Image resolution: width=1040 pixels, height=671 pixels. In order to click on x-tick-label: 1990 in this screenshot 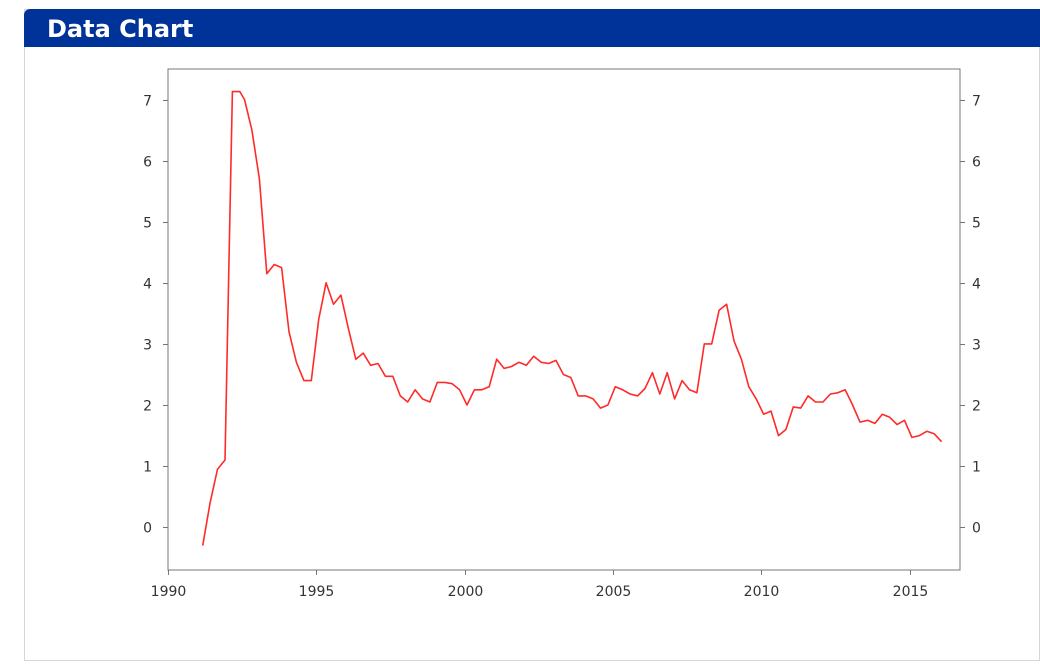, I will do `click(169, 592)`.